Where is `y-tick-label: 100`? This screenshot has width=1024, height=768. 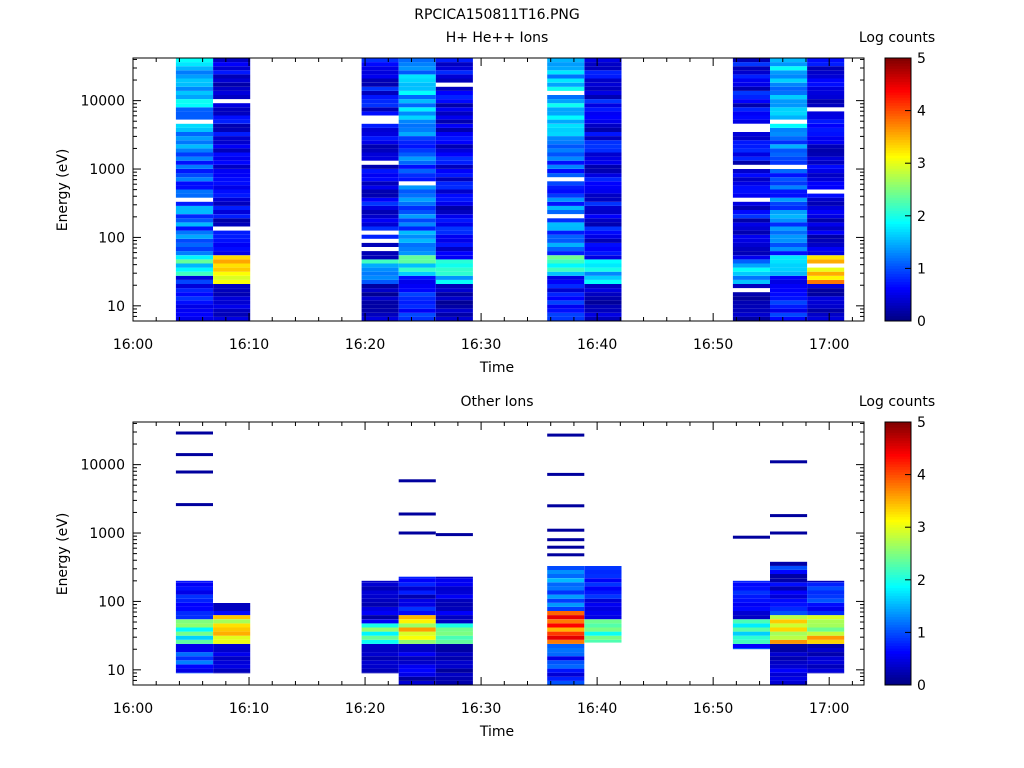
y-tick-label: 100 is located at coordinates (111, 602).